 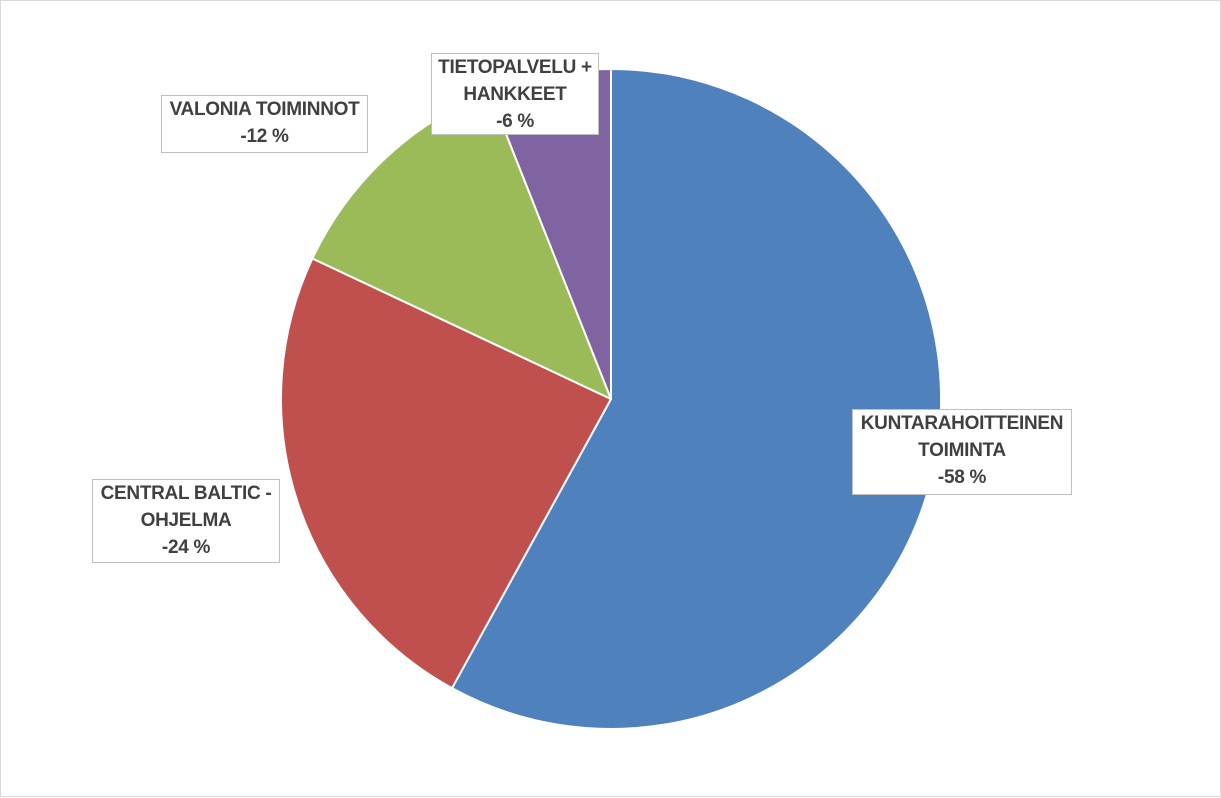 I want to click on slice-label-line-1: TIETOPALVELU +, so click(x=515, y=67).